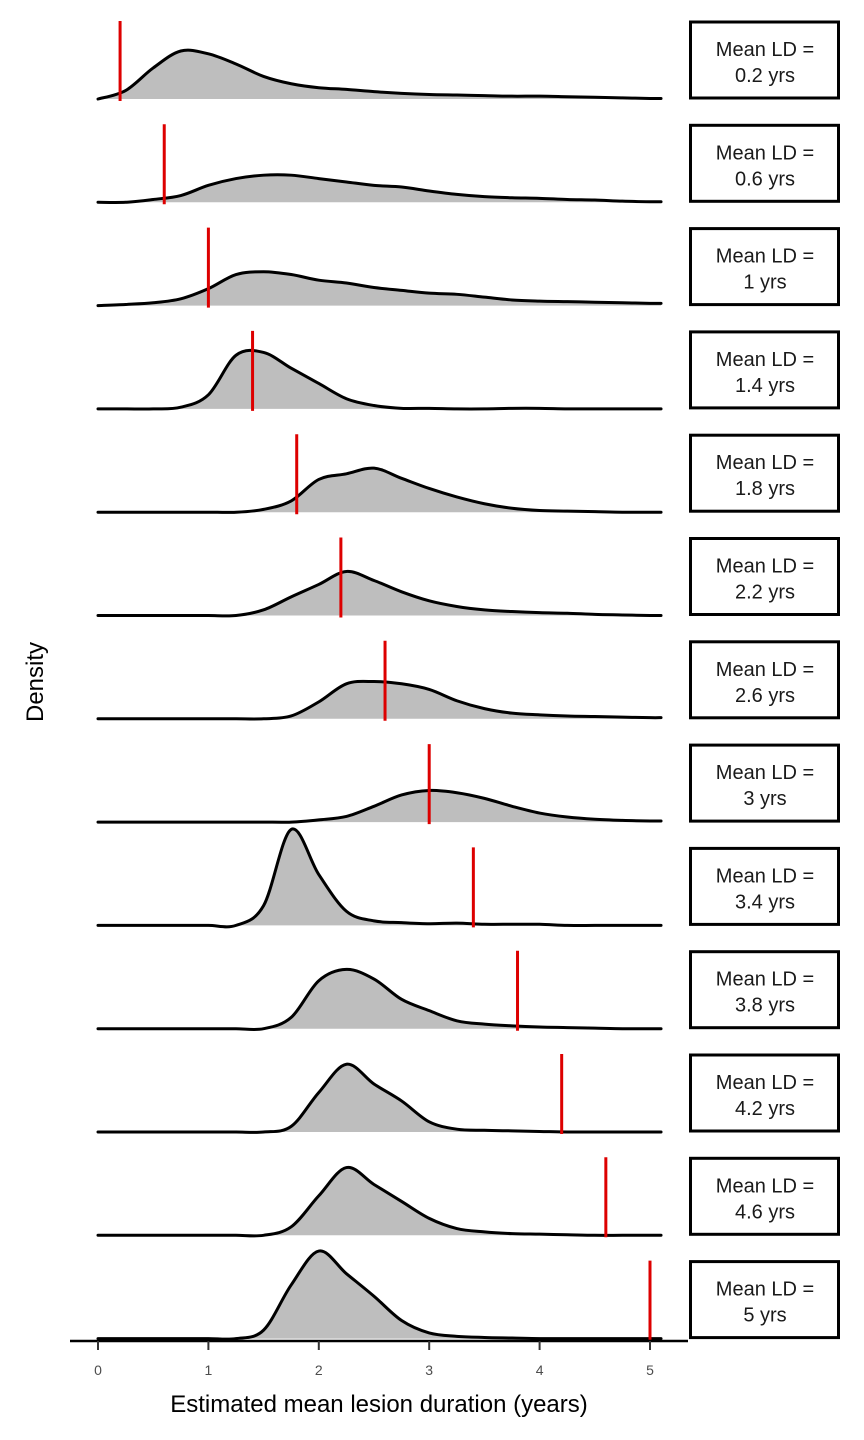  Describe the element at coordinates (765, 179) in the screenshot. I see `strip-label-line: 0.6 yrs` at that location.